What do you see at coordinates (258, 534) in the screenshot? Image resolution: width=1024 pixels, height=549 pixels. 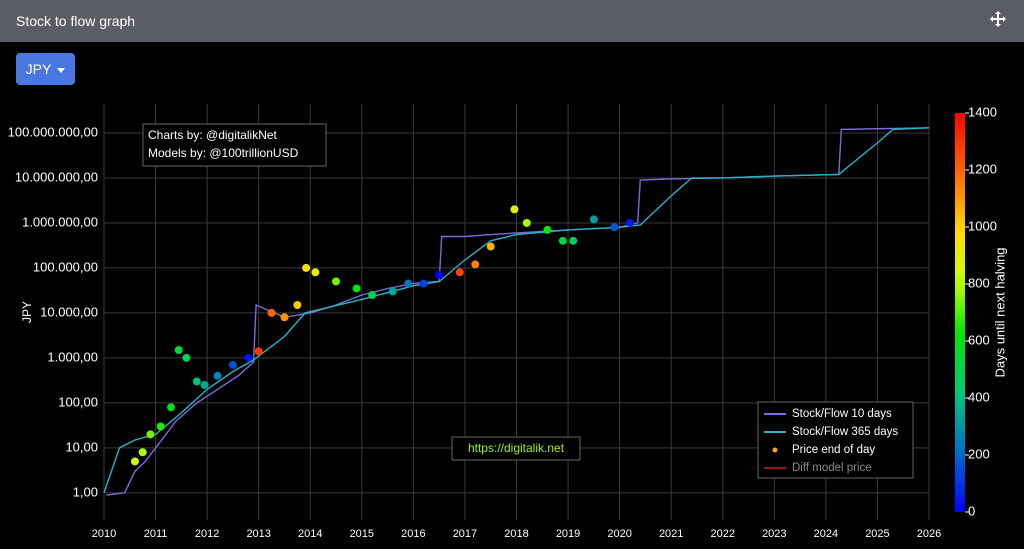 I see `x-tick-label: 2013` at bounding box center [258, 534].